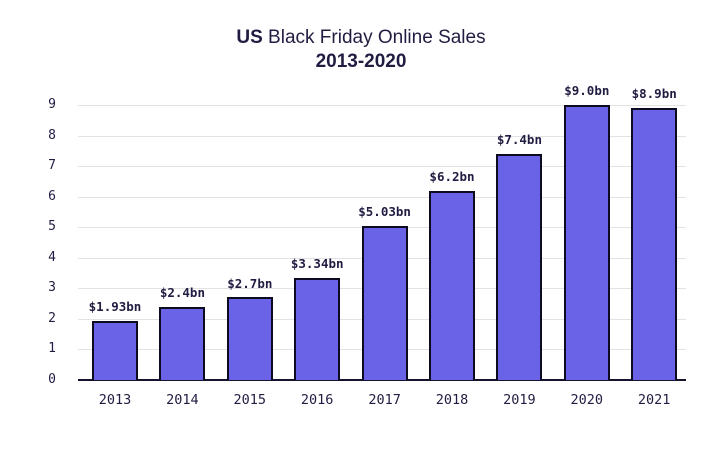 This screenshot has height=471, width=722. I want to click on y-tick-label-8: 8, so click(52, 135).